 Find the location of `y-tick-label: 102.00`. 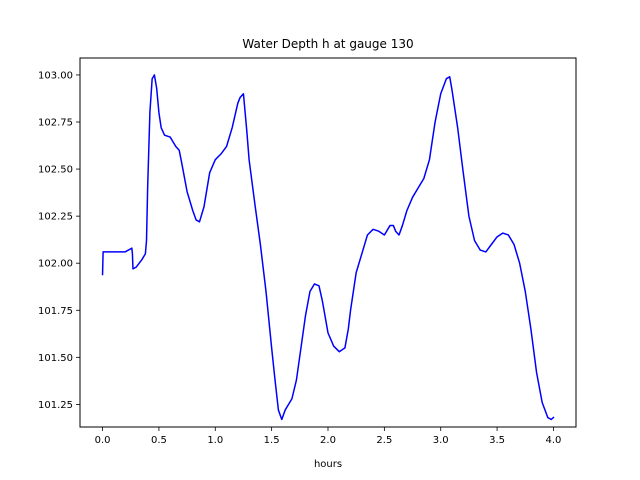

y-tick-label: 102.00 is located at coordinates (55, 264).